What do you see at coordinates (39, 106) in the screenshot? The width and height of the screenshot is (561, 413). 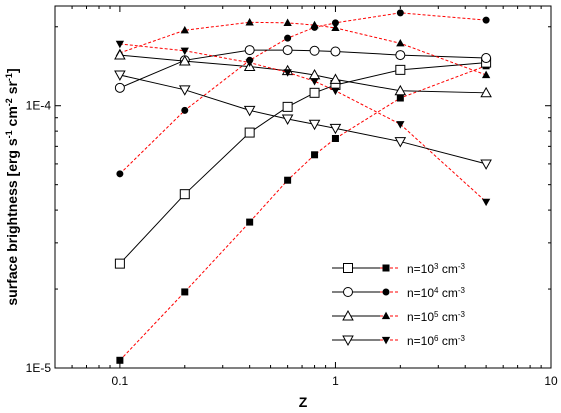 I see `y-tick-label: 1E-4` at bounding box center [39, 106].